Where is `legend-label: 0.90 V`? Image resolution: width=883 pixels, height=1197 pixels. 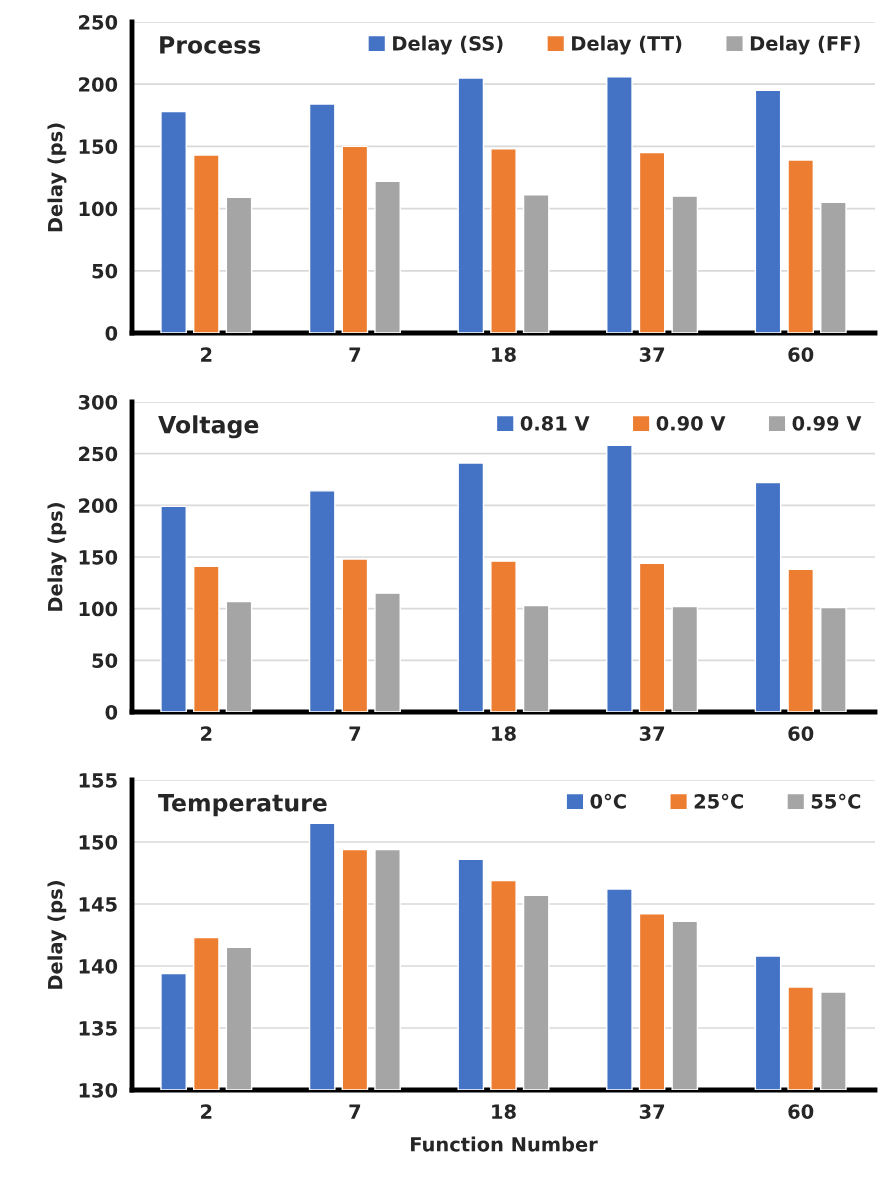 legend-label: 0.90 V is located at coordinates (691, 423).